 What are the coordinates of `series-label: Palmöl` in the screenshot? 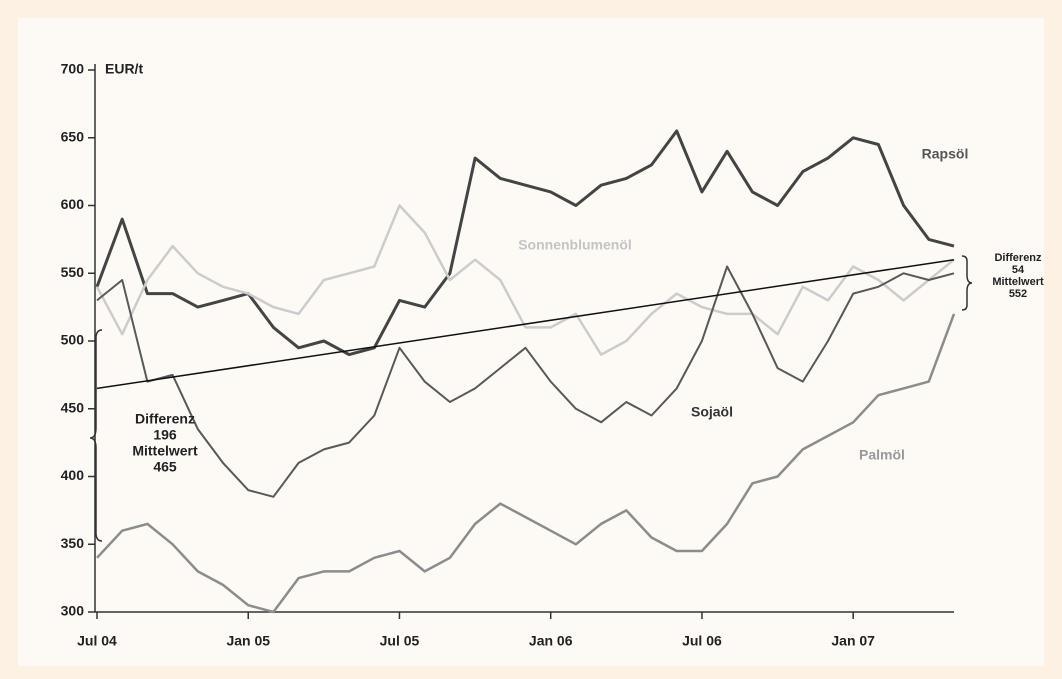 It's located at (882, 455).